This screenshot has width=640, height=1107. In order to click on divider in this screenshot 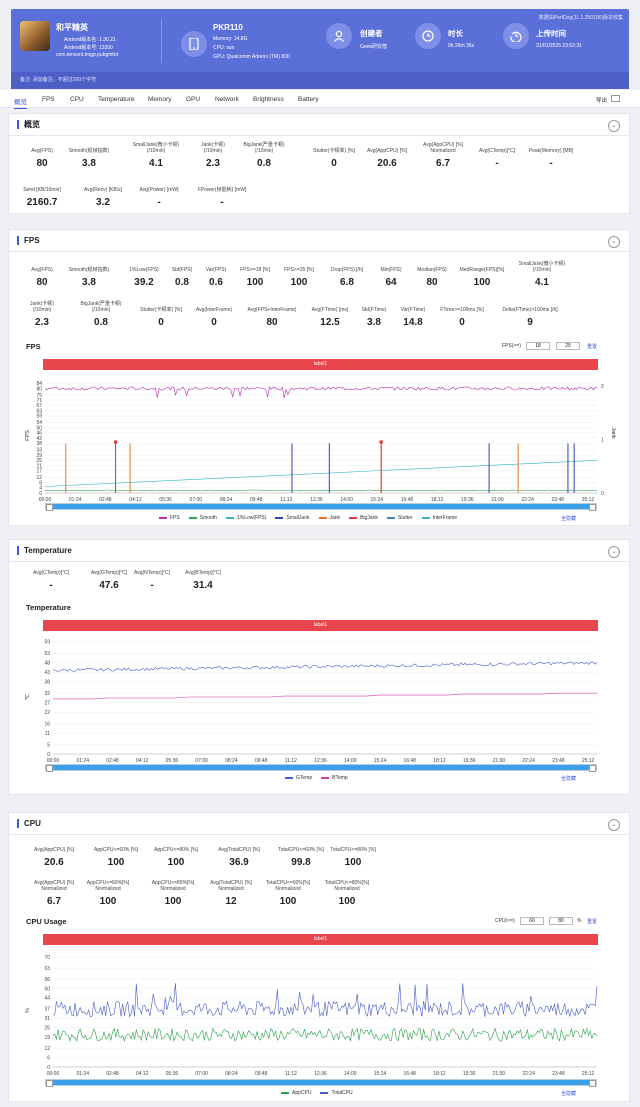, I will do `click(319, 135)`.